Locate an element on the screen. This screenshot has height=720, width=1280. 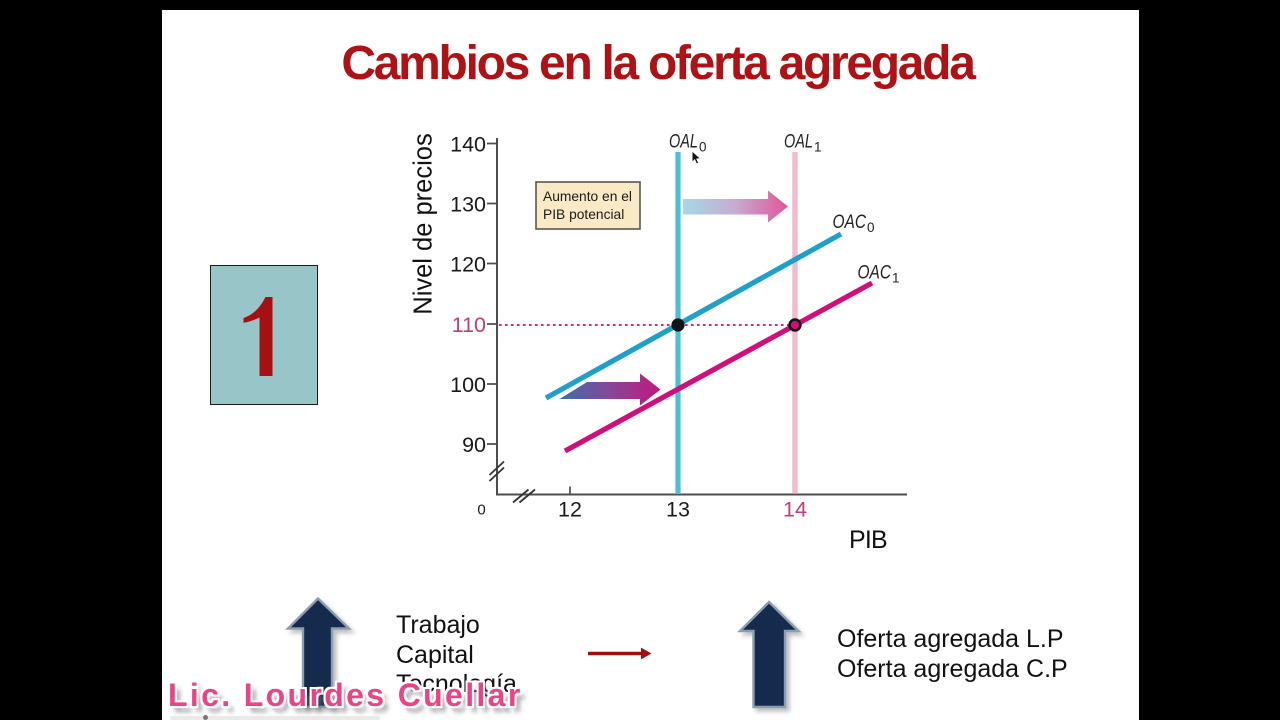
svg-text: 130 is located at coordinates (468, 205).